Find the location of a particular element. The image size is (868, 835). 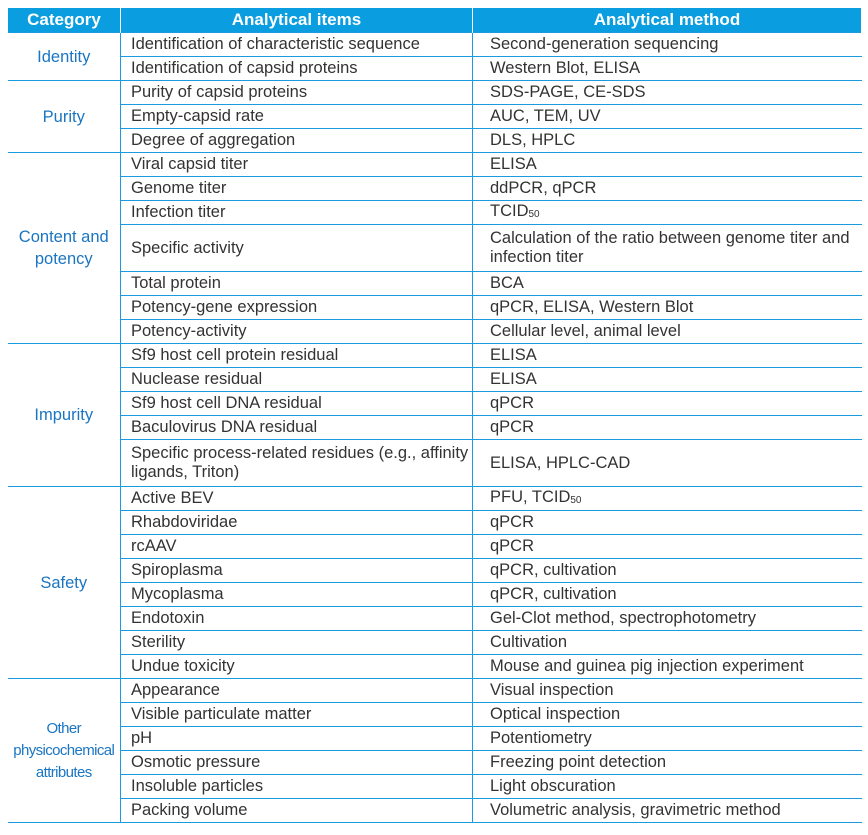

table-row: Insoluble particles Light obscuration is located at coordinates (435, 786).